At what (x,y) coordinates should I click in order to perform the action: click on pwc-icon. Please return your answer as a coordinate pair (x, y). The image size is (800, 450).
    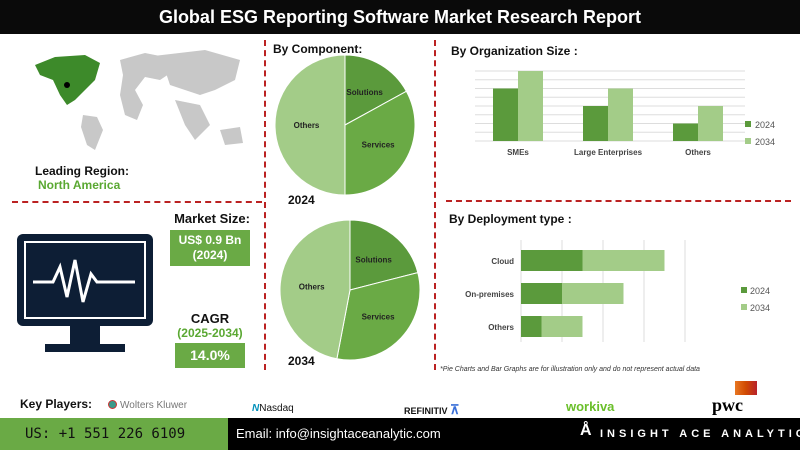
    Looking at the image, I should click on (746, 388).